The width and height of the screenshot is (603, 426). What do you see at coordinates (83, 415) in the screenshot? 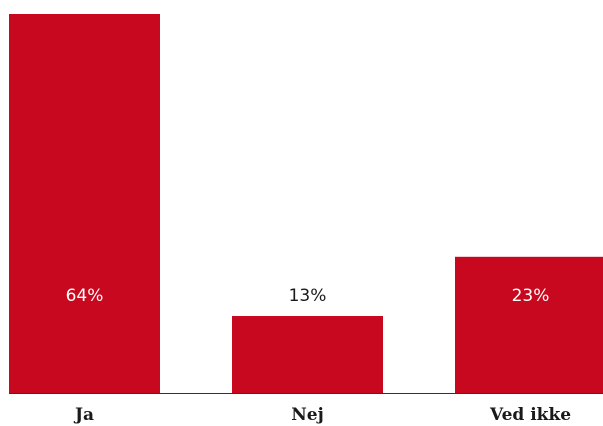
I see `x-tick-label: Ja` at bounding box center [83, 415].